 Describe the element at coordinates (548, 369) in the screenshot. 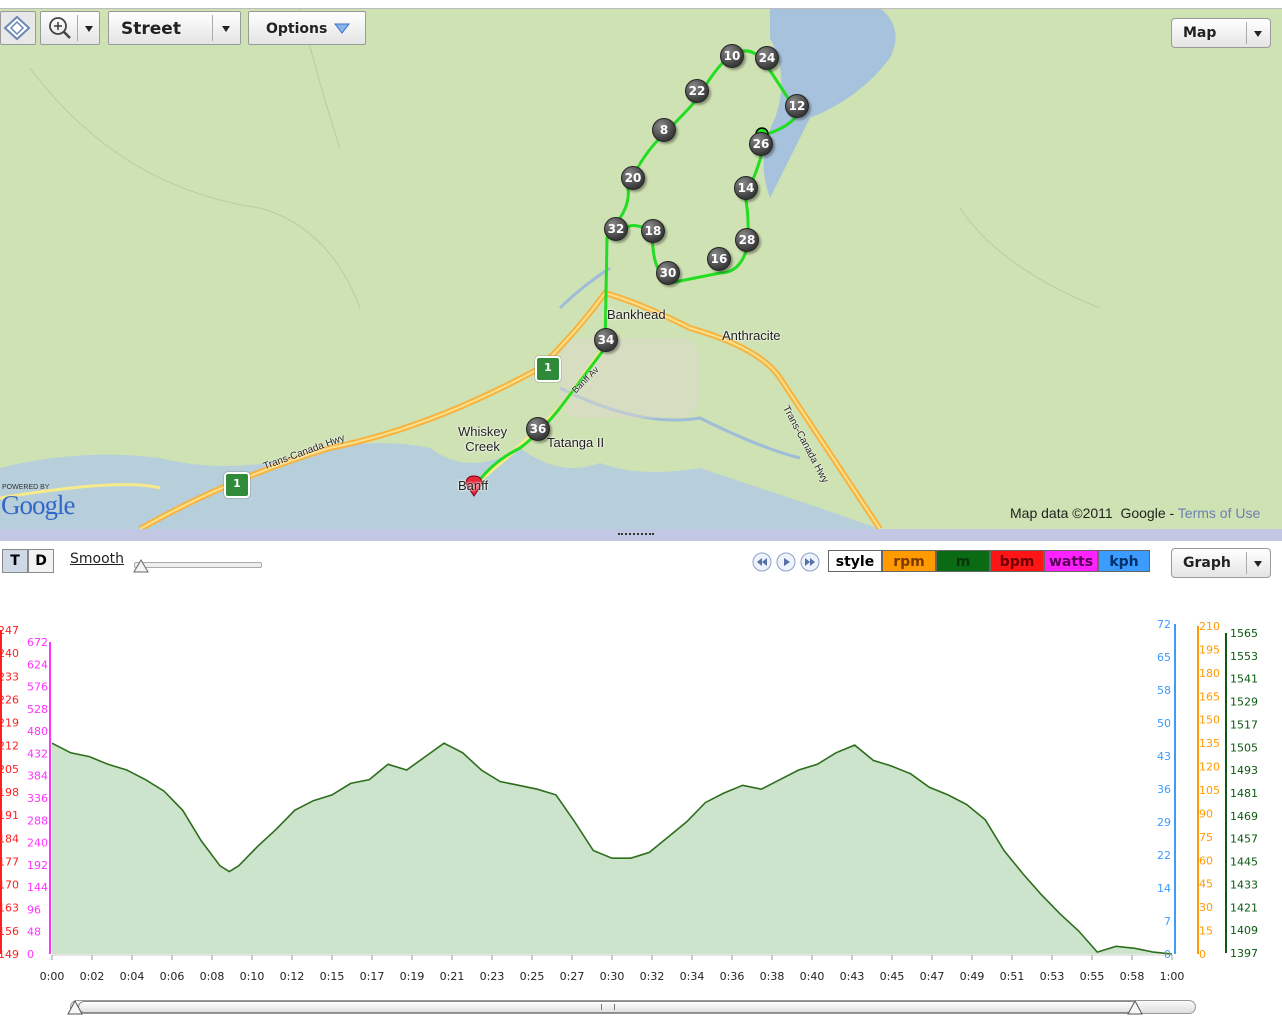

I see `highway-1-shield-icon` at that location.